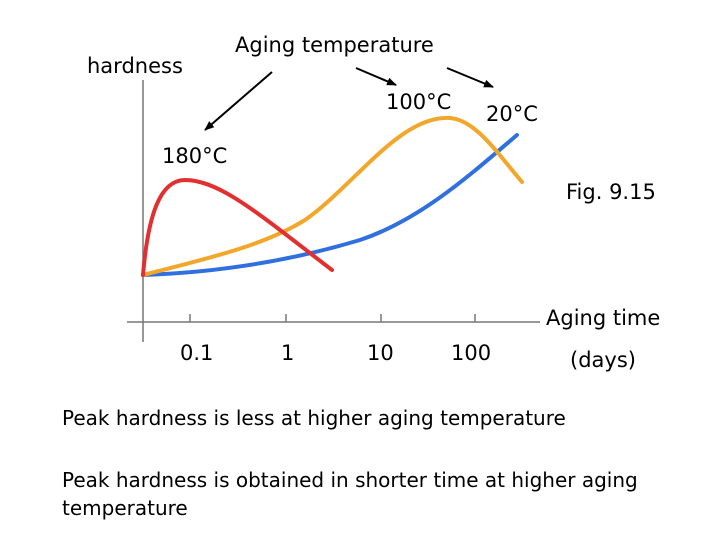 This screenshot has width=720, height=540. I want to click on x-tick-label: 10, so click(380, 353).